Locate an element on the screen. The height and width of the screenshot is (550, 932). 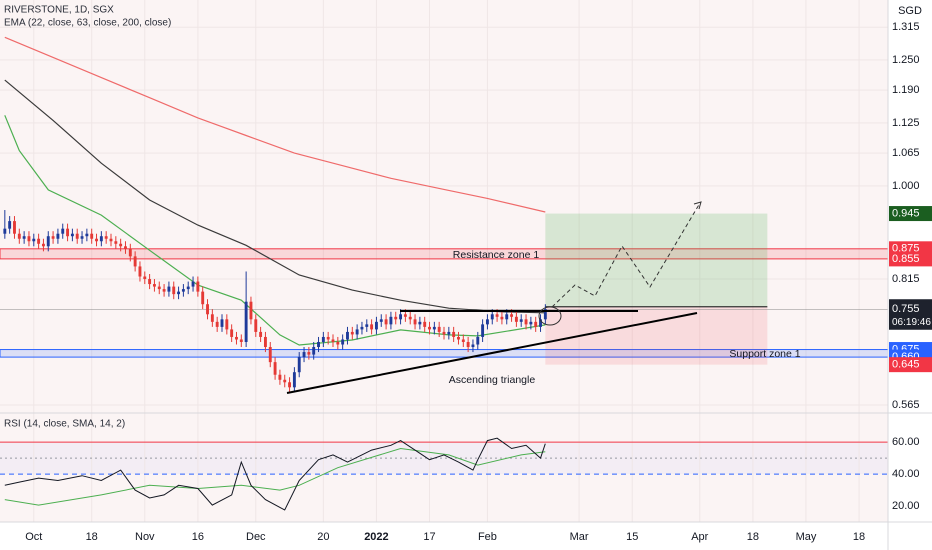
rsi-label: RSI (14, close, SMA, 14, 2) is located at coordinates (64, 424).